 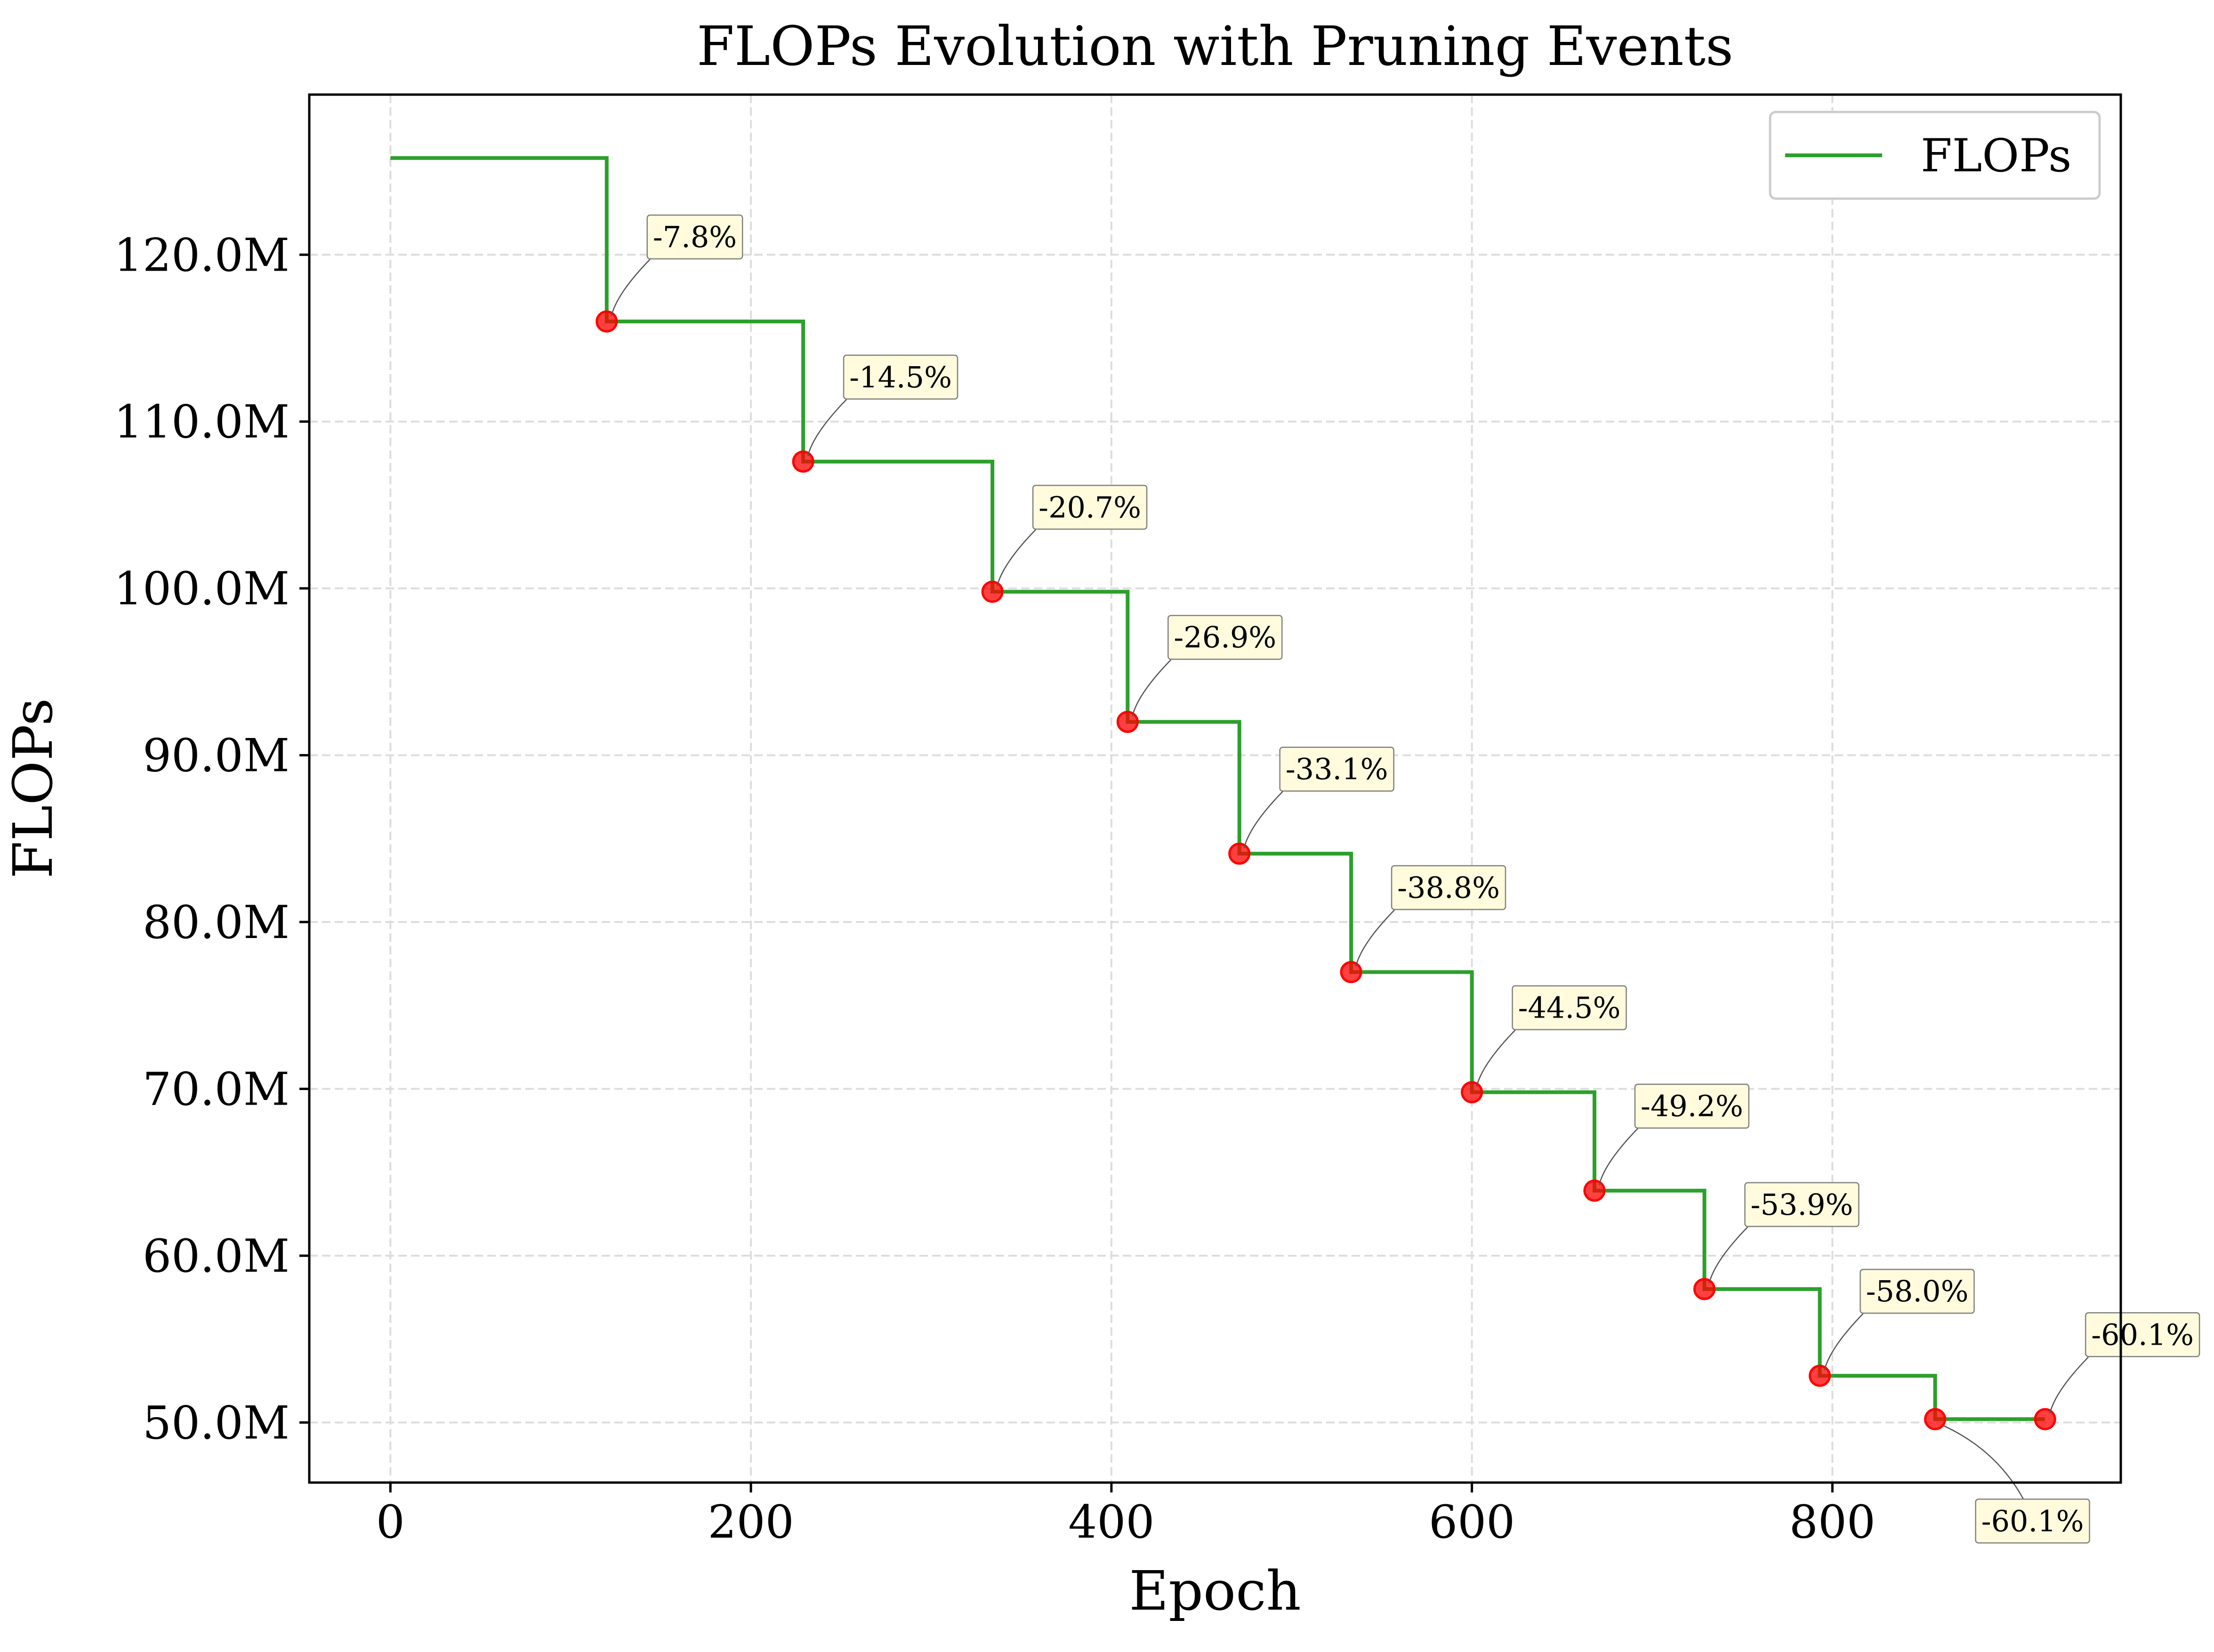 I want to click on chart-title: FLOPs Evolution with Pruning Events, so click(x=1215, y=46).